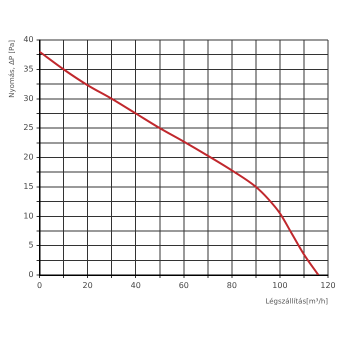  I want to click on y-tick-label: 35, so click(28, 69).